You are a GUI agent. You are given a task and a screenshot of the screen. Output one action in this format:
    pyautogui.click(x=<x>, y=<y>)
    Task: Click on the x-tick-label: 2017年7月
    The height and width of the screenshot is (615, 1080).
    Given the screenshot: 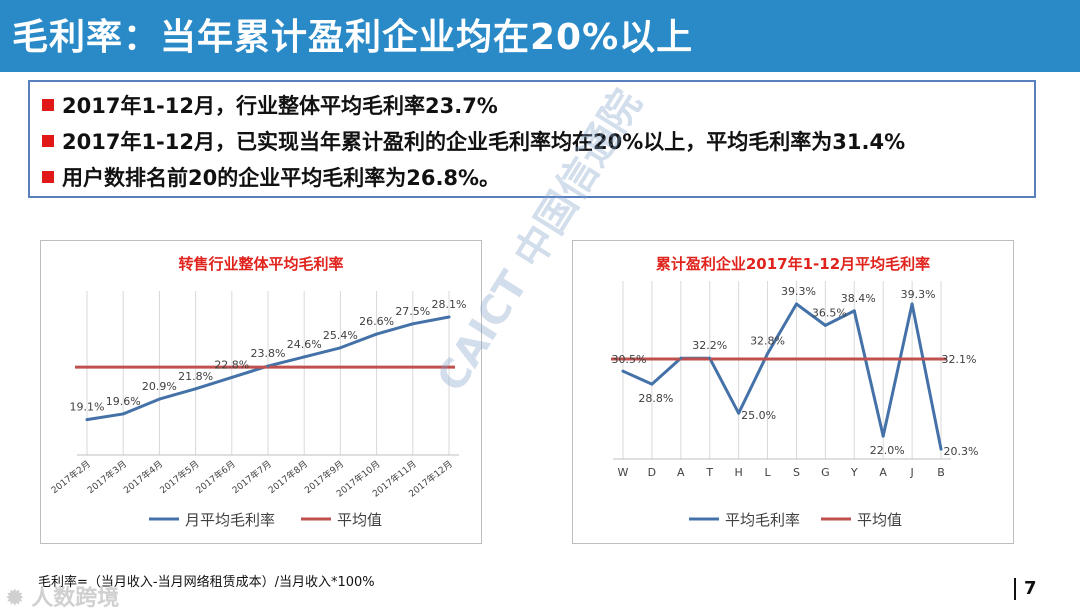 What is the action you would take?
    pyautogui.click(x=252, y=477)
    